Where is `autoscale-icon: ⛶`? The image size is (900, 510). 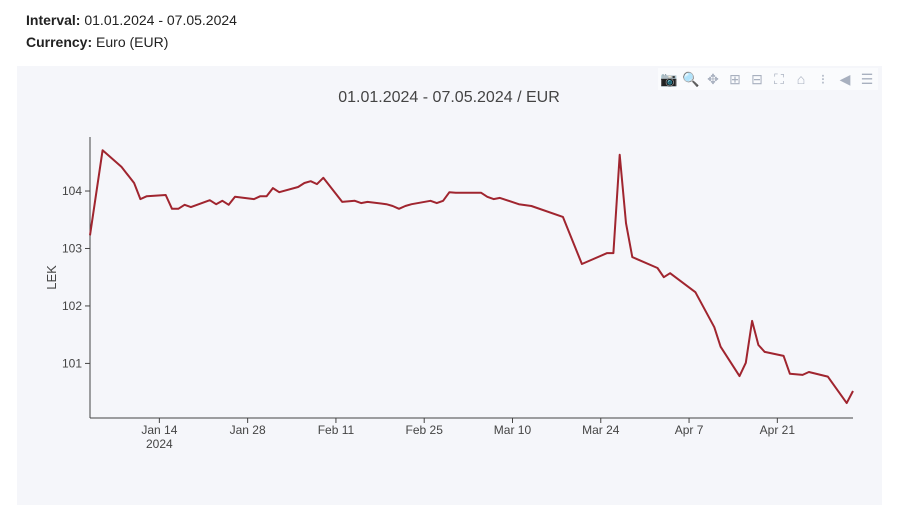 autoscale-icon: ⛶ is located at coordinates (779, 79).